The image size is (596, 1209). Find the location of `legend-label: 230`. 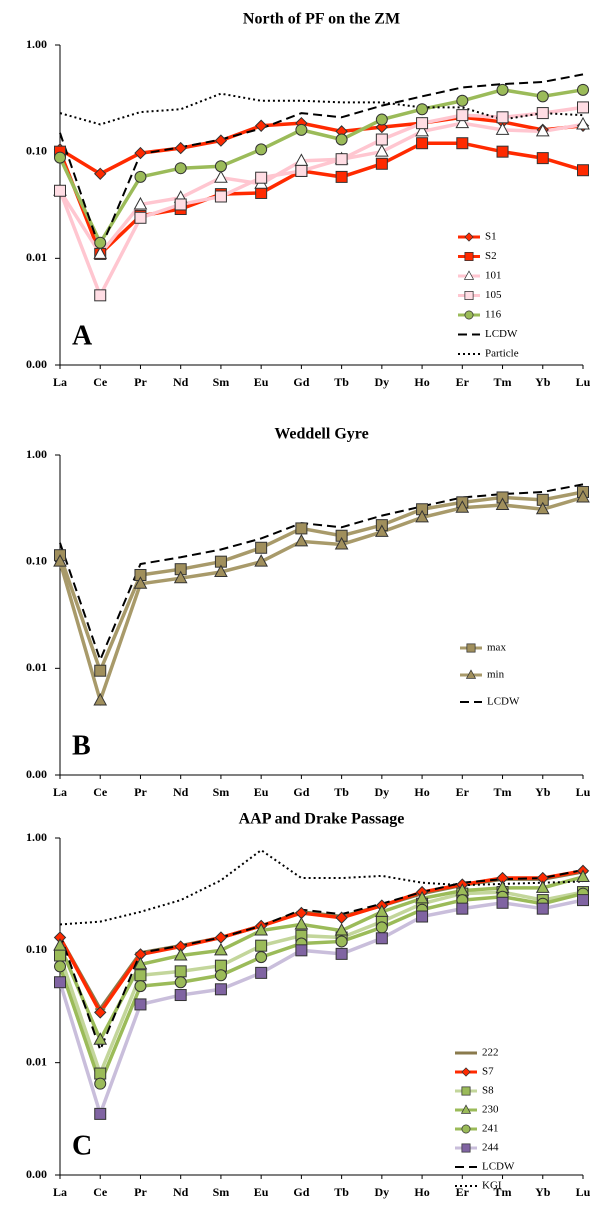

legend-label: 230 is located at coordinates (490, 1110).